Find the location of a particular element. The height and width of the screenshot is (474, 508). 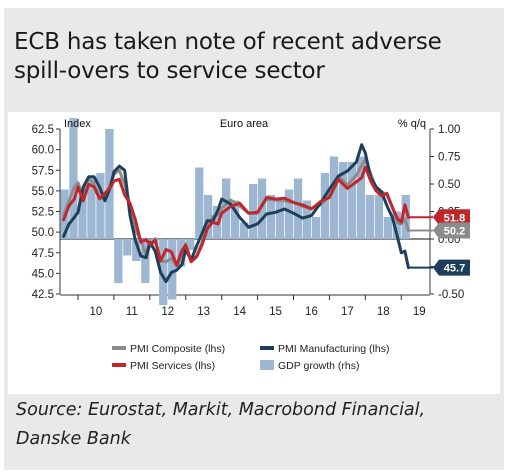

legend-services-swatch is located at coordinates (119, 365).